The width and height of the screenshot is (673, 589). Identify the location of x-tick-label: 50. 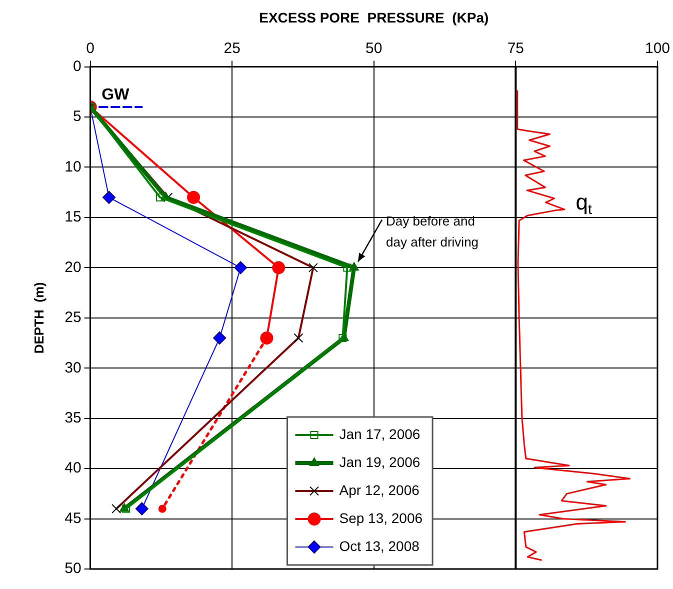
(374, 48).